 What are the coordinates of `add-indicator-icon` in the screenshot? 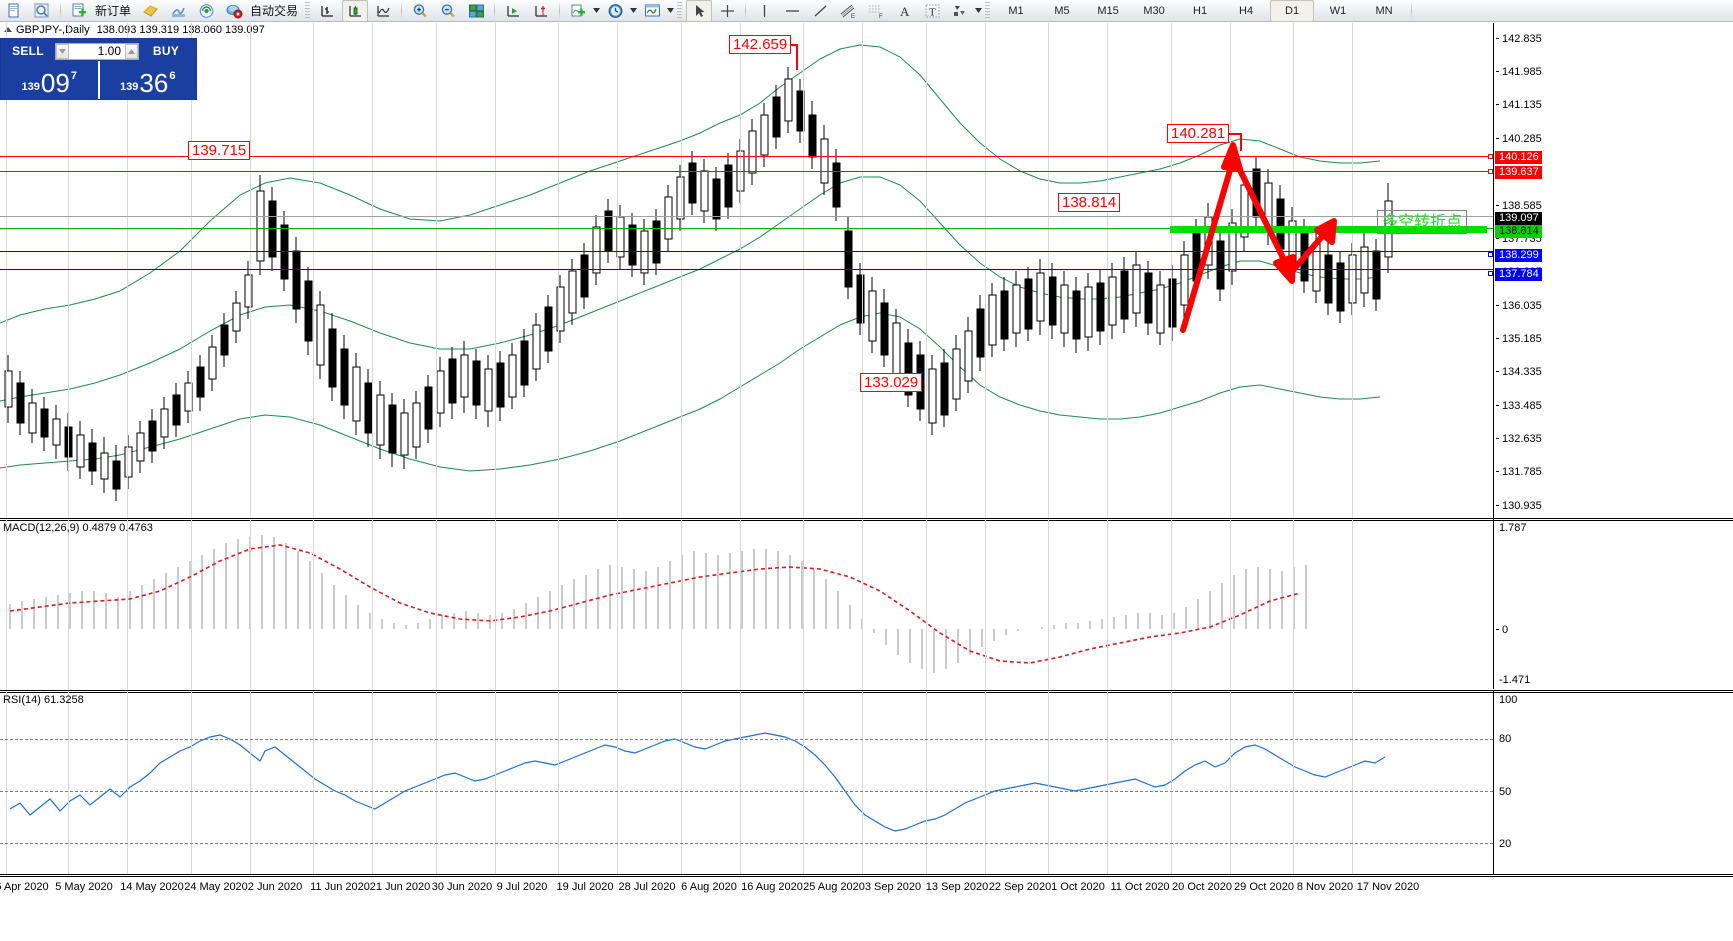 It's located at (578, 11).